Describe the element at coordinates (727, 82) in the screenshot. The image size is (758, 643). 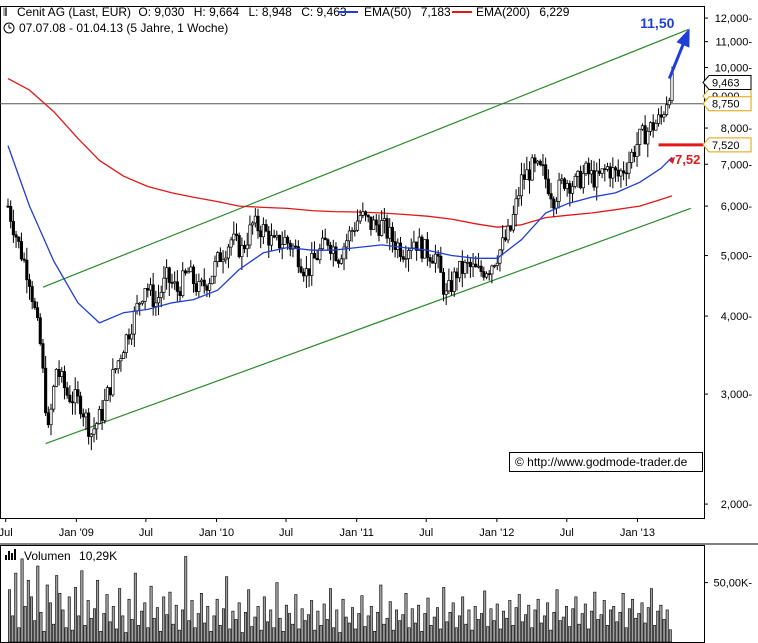
I see `price-label-last-box` at that location.